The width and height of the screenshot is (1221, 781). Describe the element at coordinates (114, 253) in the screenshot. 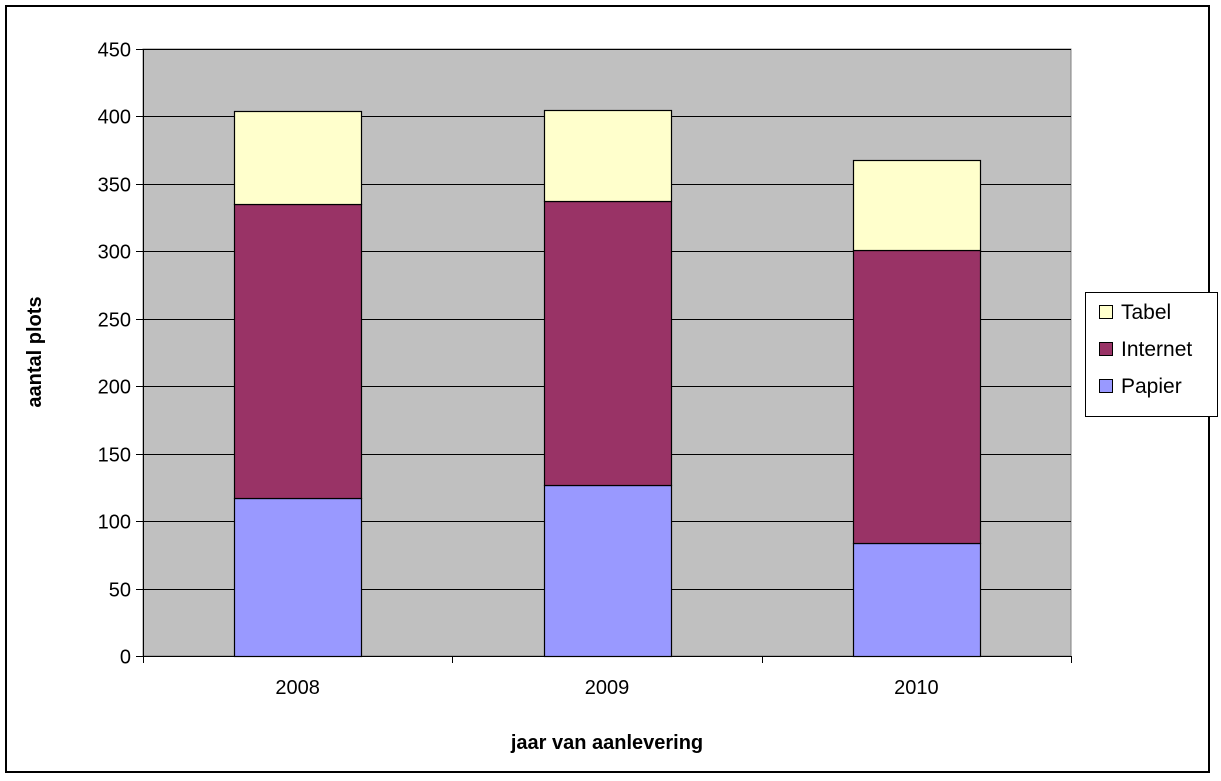

I see `y-tick-label: 300` at that location.